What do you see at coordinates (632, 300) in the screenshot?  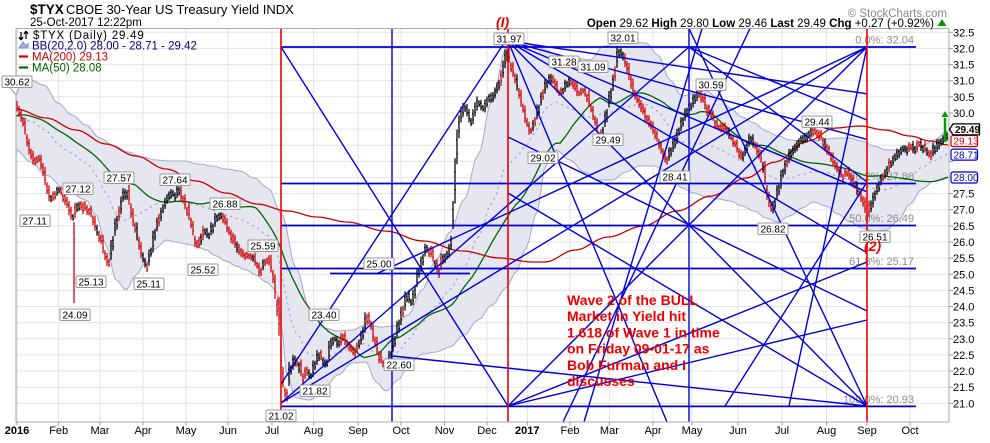 I see `svg-text: Wave 2 of the BULL` at bounding box center [632, 300].